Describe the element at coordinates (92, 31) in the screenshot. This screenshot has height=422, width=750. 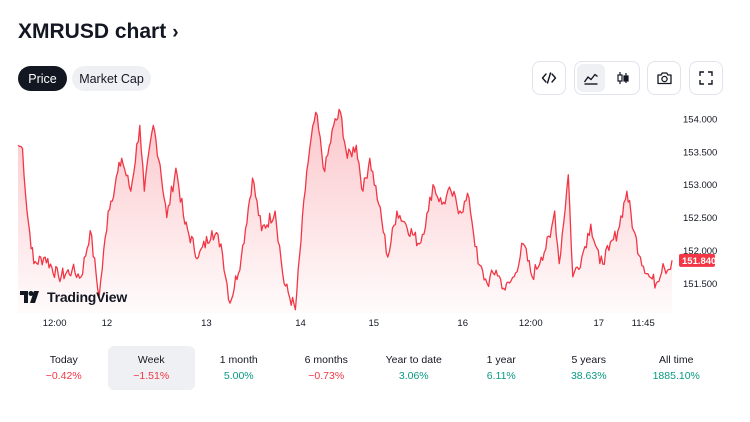
I see `title-text: XMRUSD chart` at that location.